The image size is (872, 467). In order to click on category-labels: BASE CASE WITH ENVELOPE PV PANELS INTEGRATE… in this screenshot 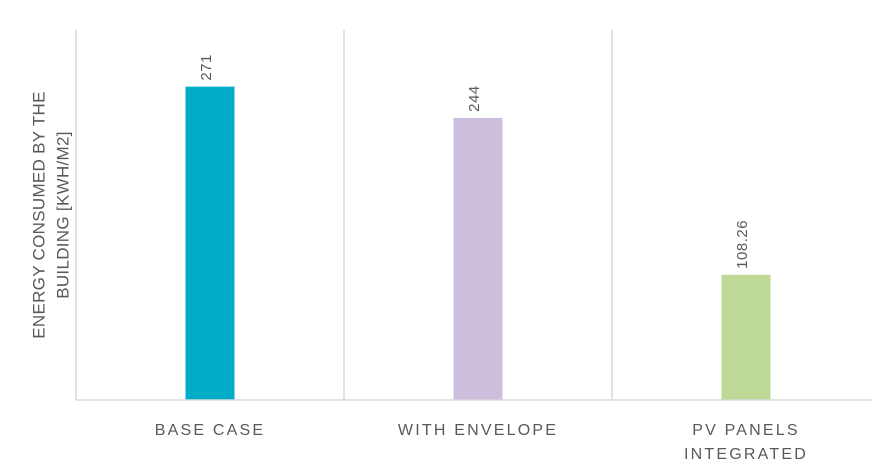, I will do `click(481, 442)`.